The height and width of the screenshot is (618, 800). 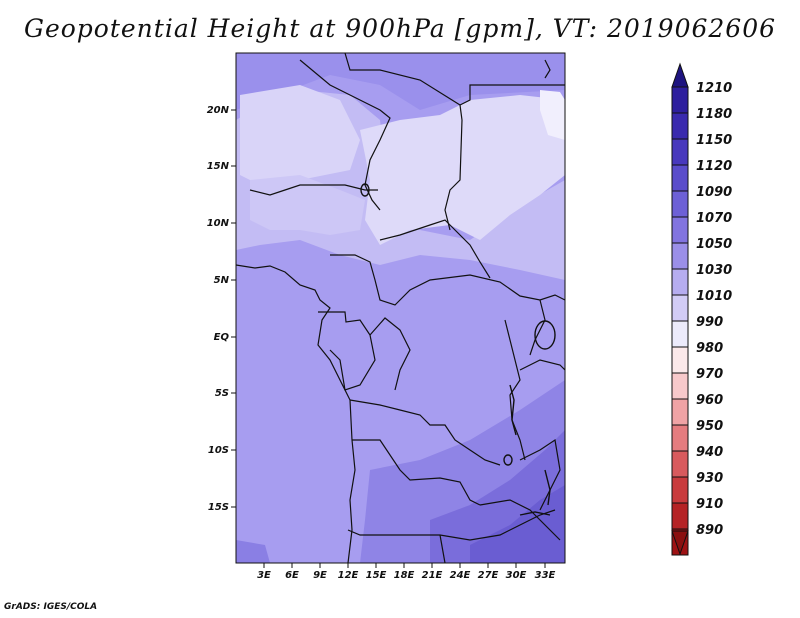 I want to click on border-uganda, so click(x=537, y=327).